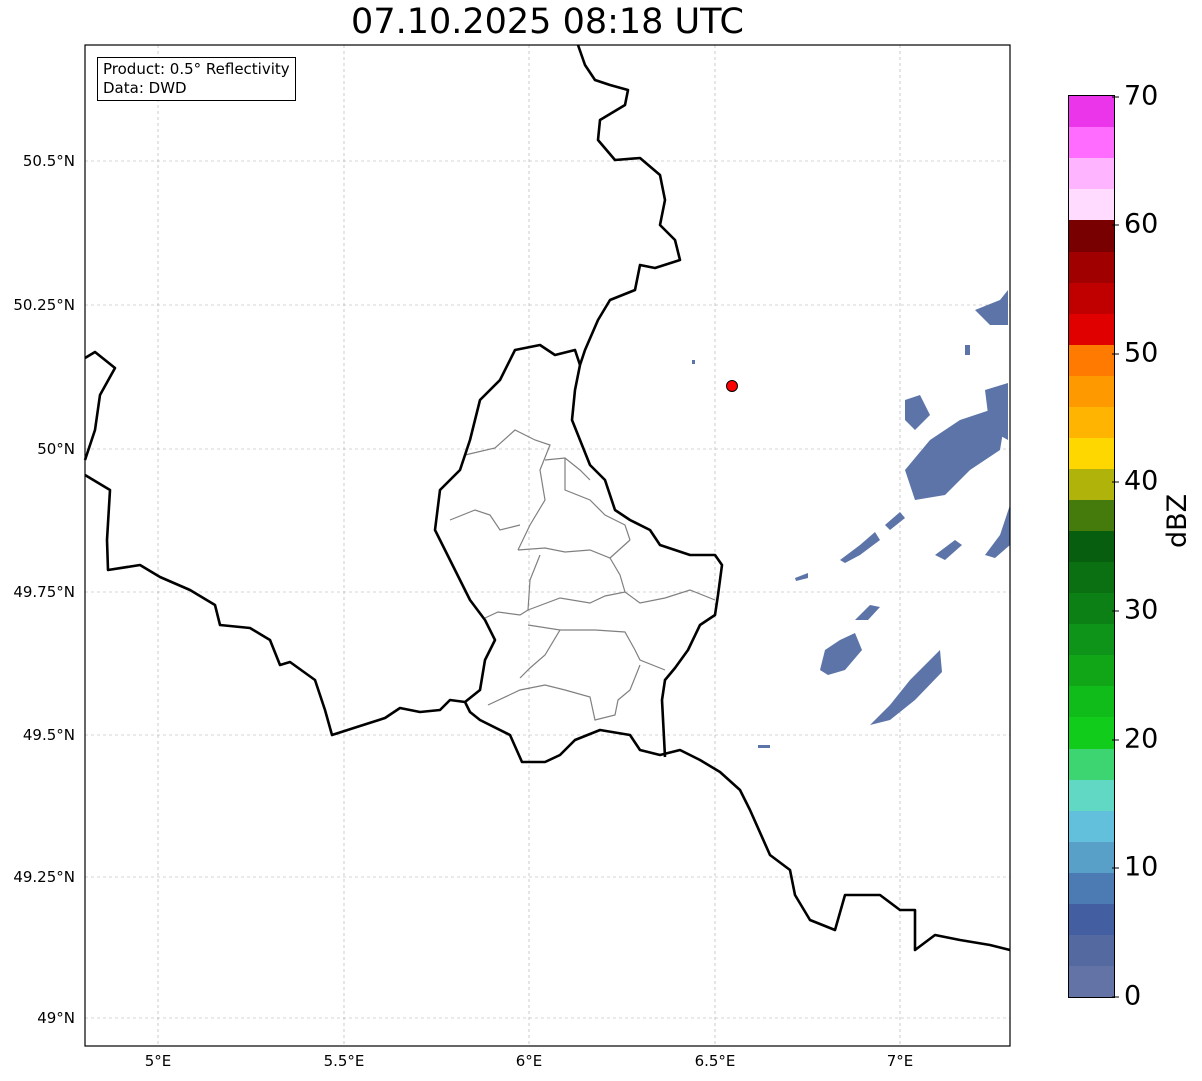 Image resolution: width=1202 pixels, height=1081 pixels. What do you see at coordinates (647, 401) in the screenshot?
I see `border-germany-west` at bounding box center [647, 401].